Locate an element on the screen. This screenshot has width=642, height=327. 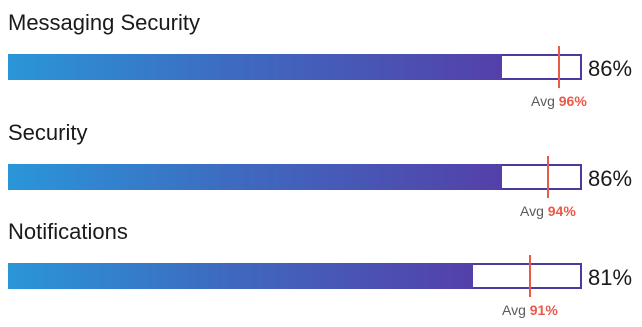
average-label: Avg 94% is located at coordinates (548, 211).